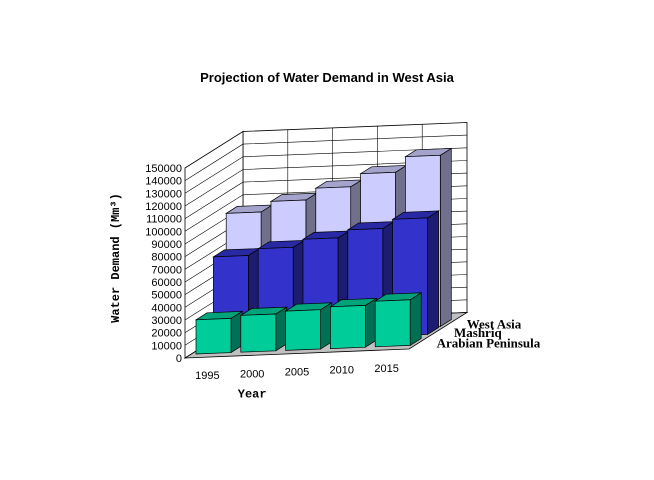  Describe the element at coordinates (252, 394) in the screenshot. I see `x-axis-title: Year` at that location.